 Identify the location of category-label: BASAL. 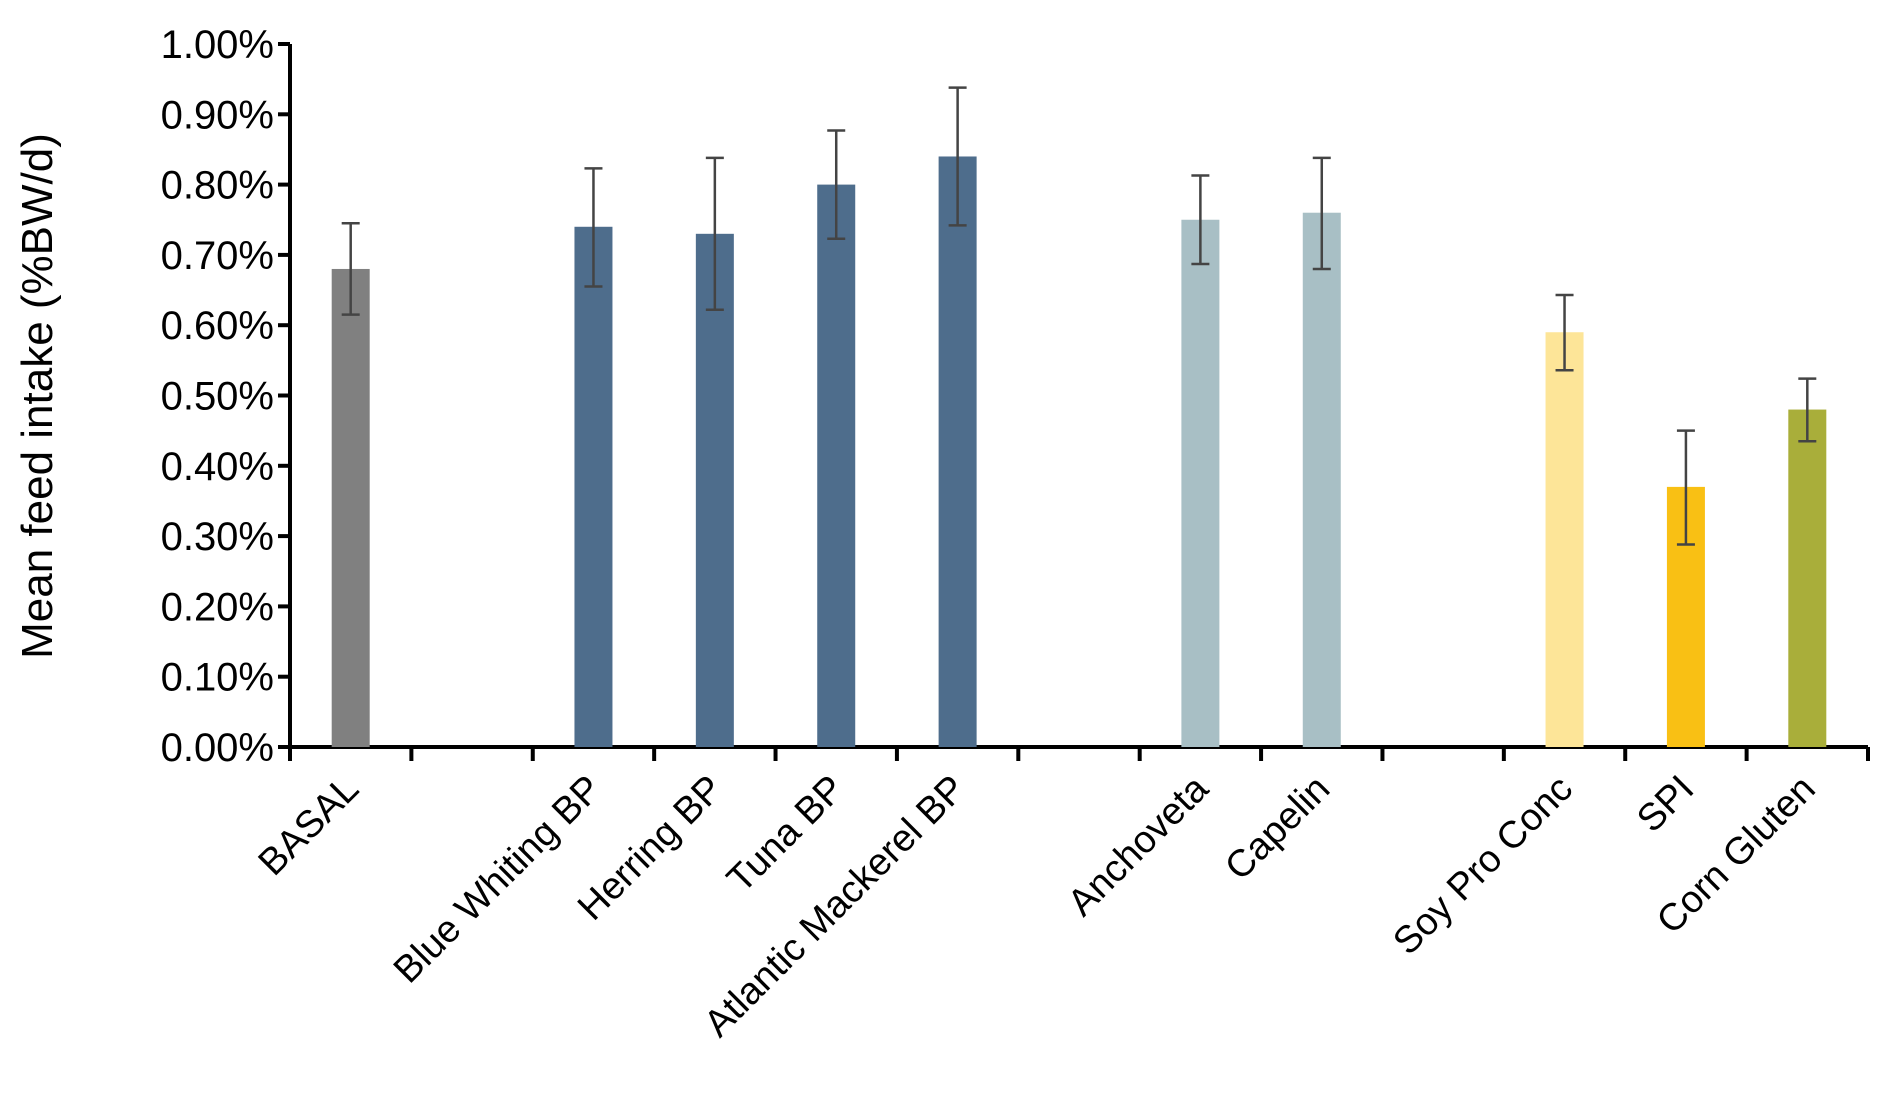
(309, 826).